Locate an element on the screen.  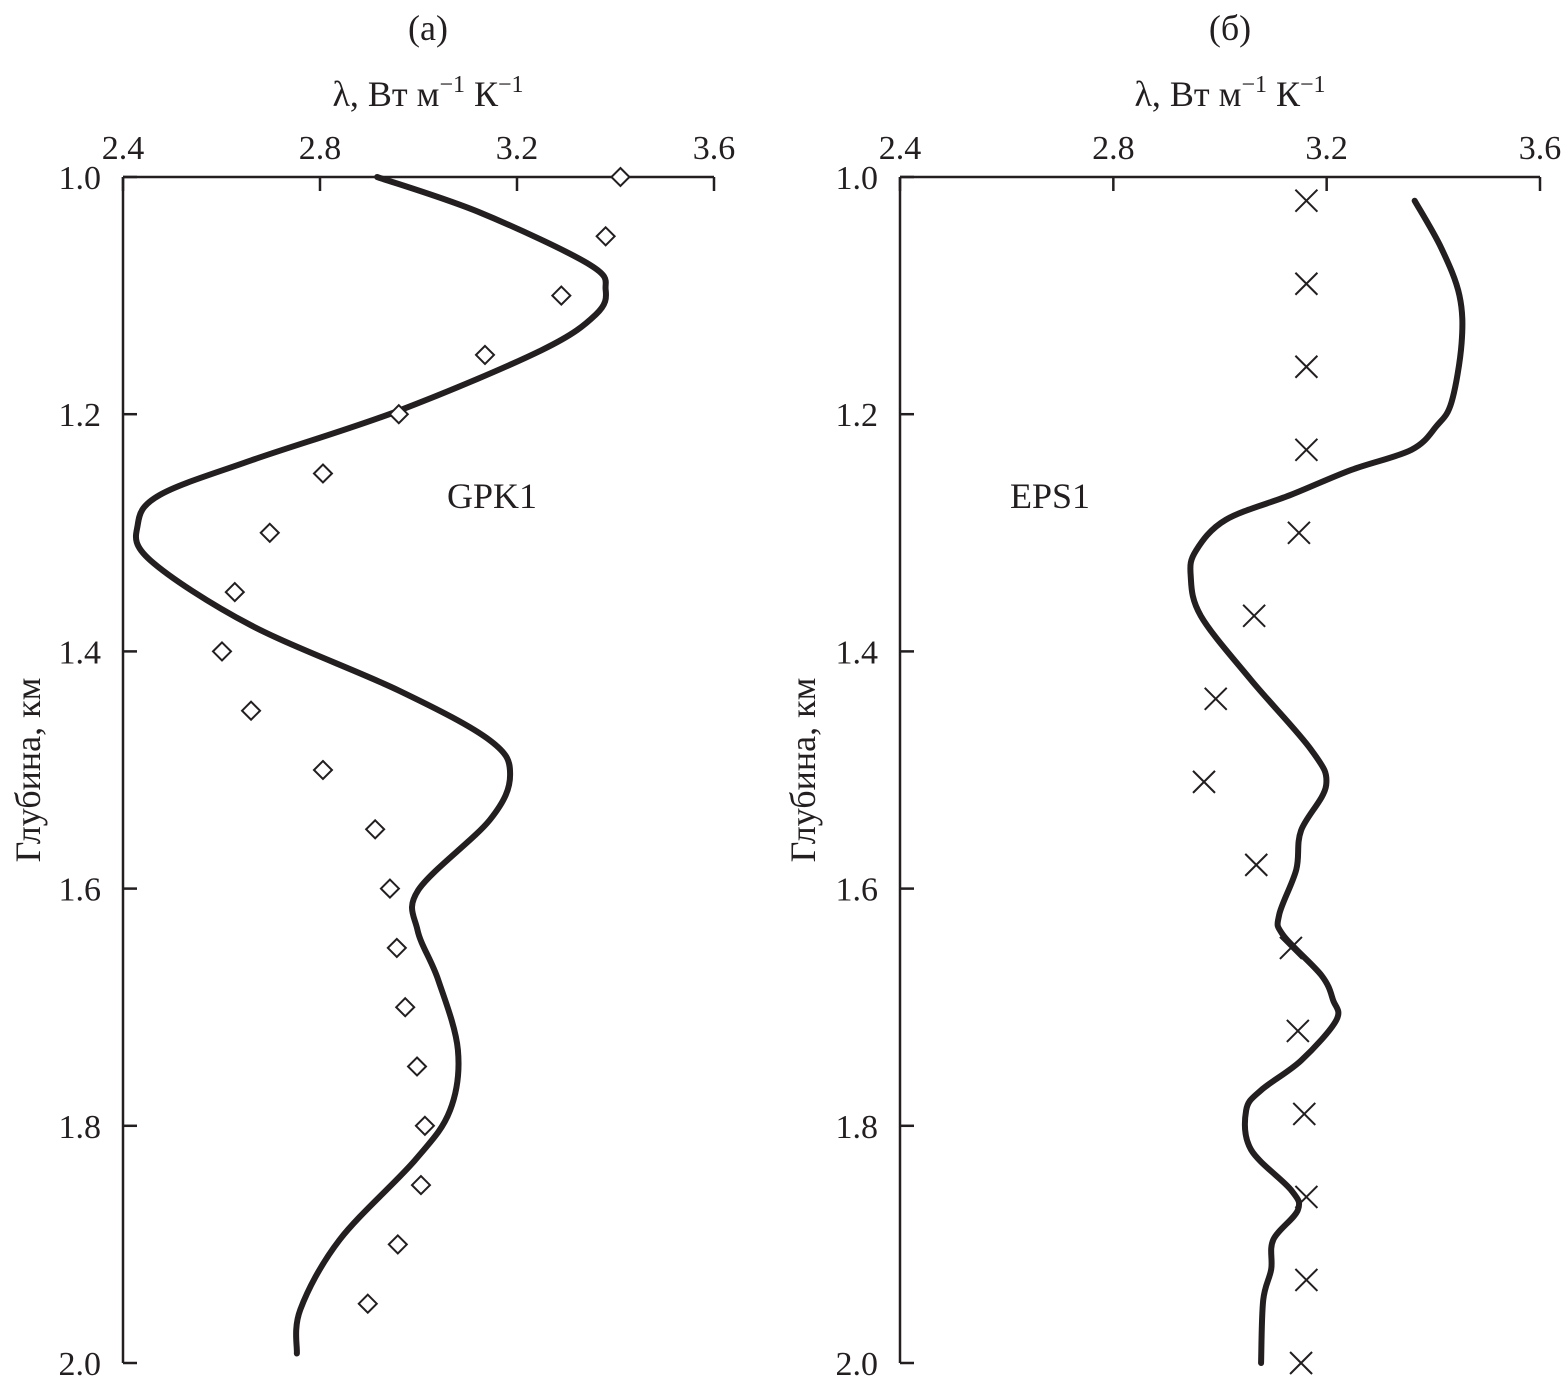
series-line is located at coordinates (1326, 781).